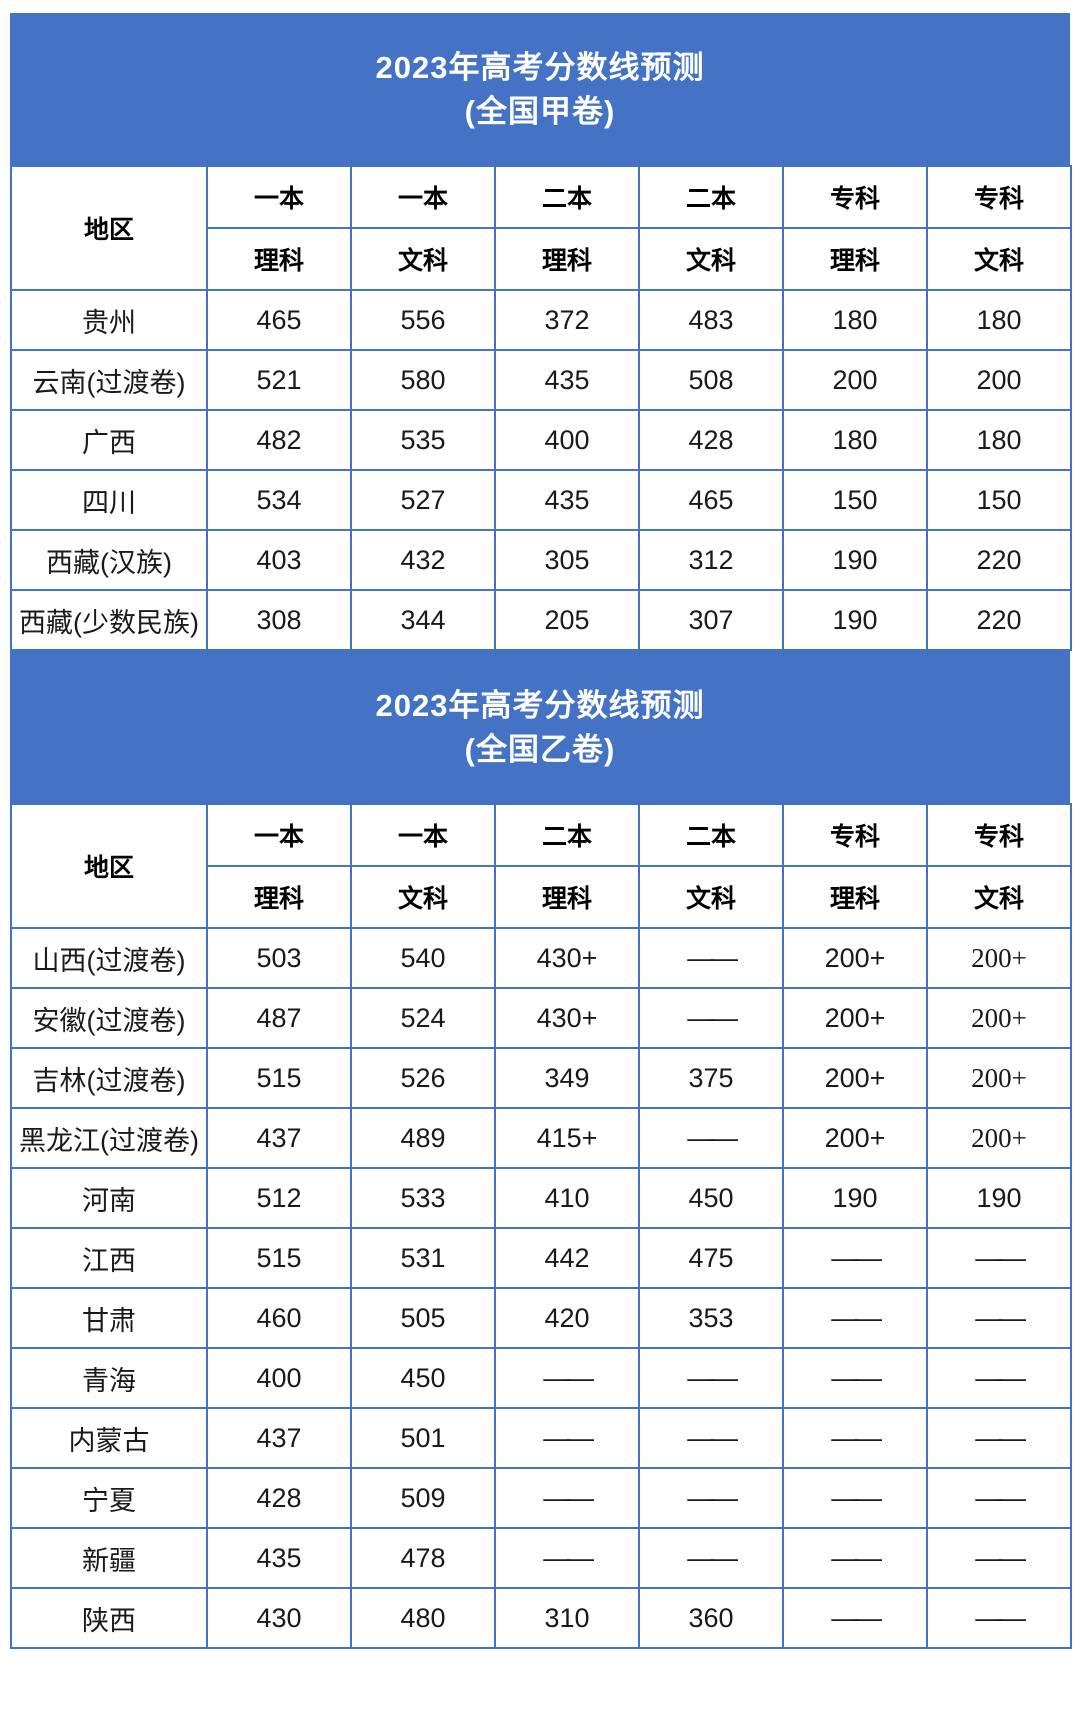 This screenshot has width=1080, height=1709. I want to click on table-subtitle: (全国乙卷), so click(540, 749).